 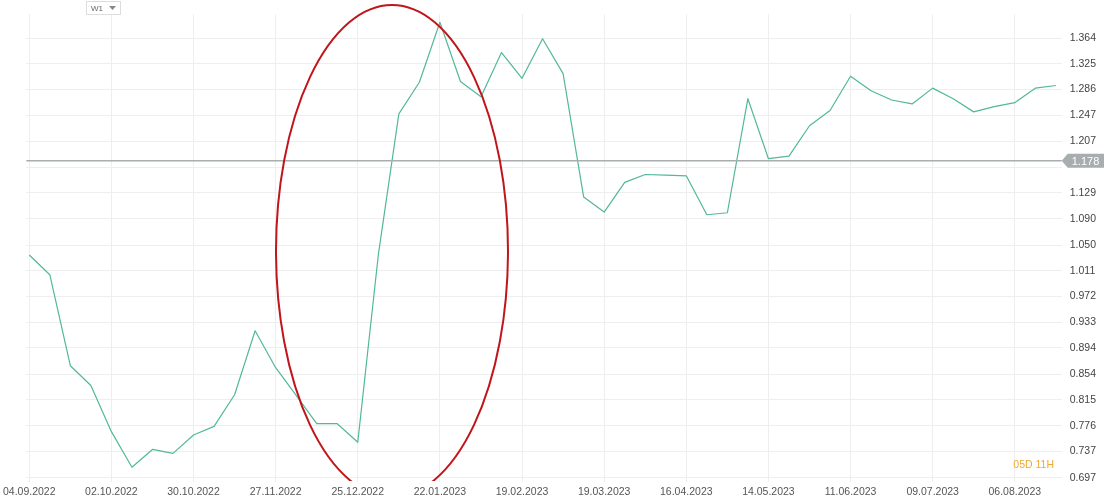 I want to click on x-tick-label: 19.03.2023, so click(x=604, y=490).